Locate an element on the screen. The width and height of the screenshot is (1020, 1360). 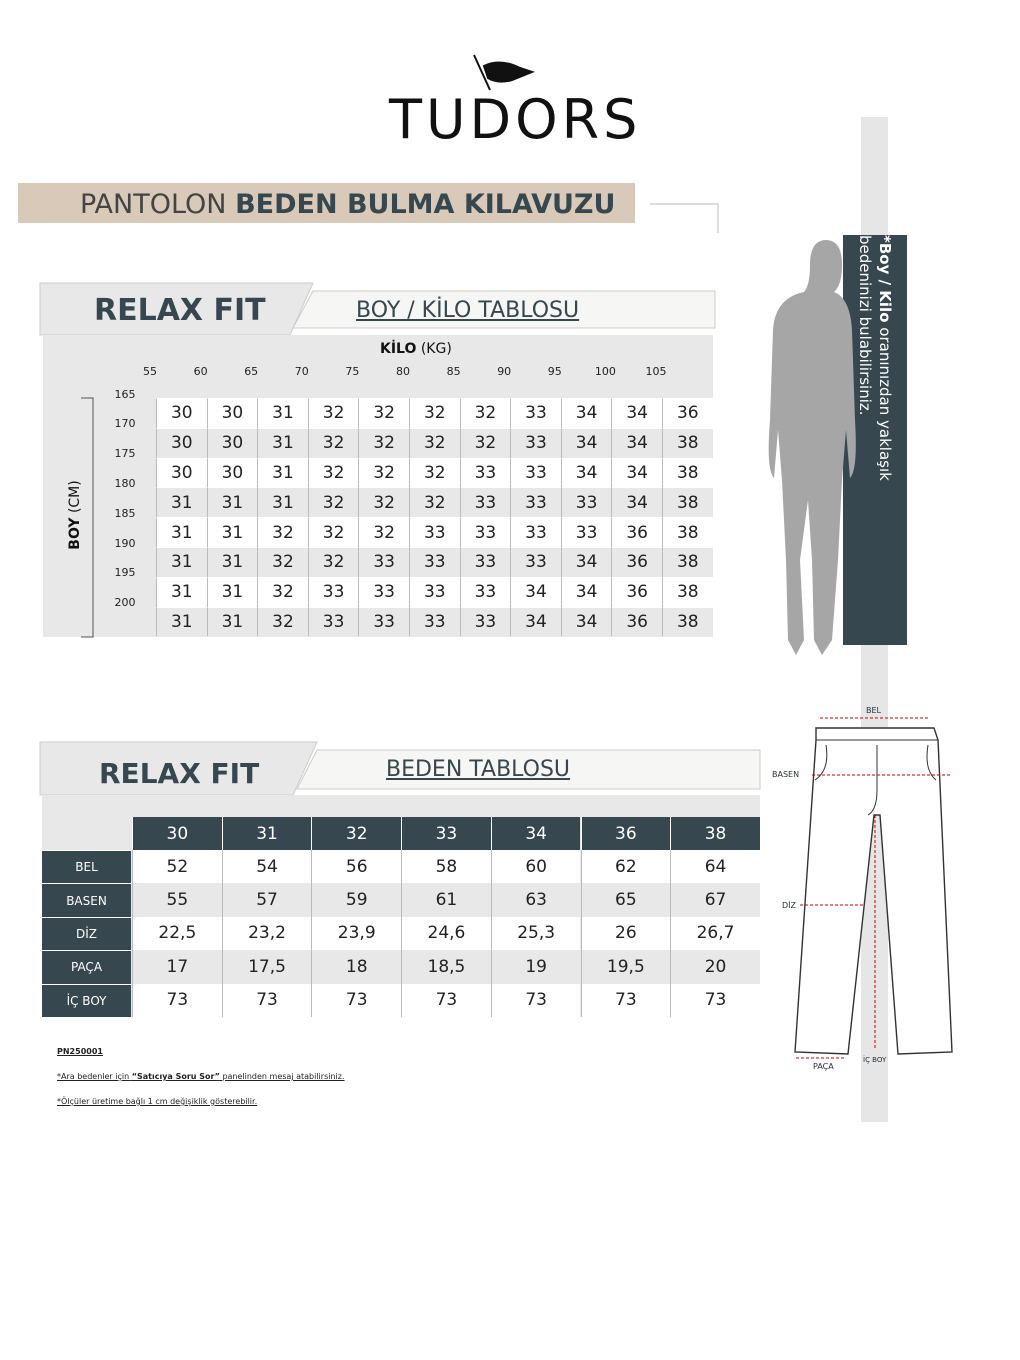
kilo-tick: 100 is located at coordinates (605, 371).